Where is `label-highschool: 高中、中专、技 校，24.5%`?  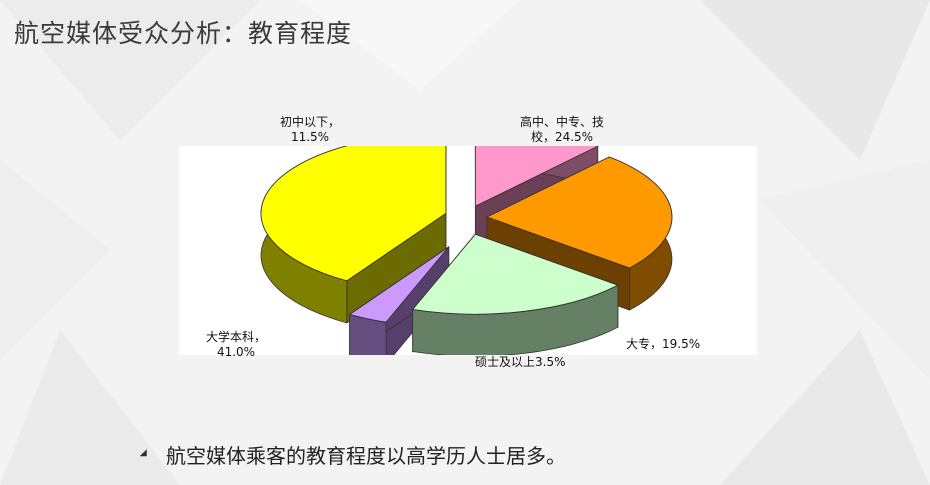
label-highschool: 高中、中专、技 校，24.5% is located at coordinates (562, 129).